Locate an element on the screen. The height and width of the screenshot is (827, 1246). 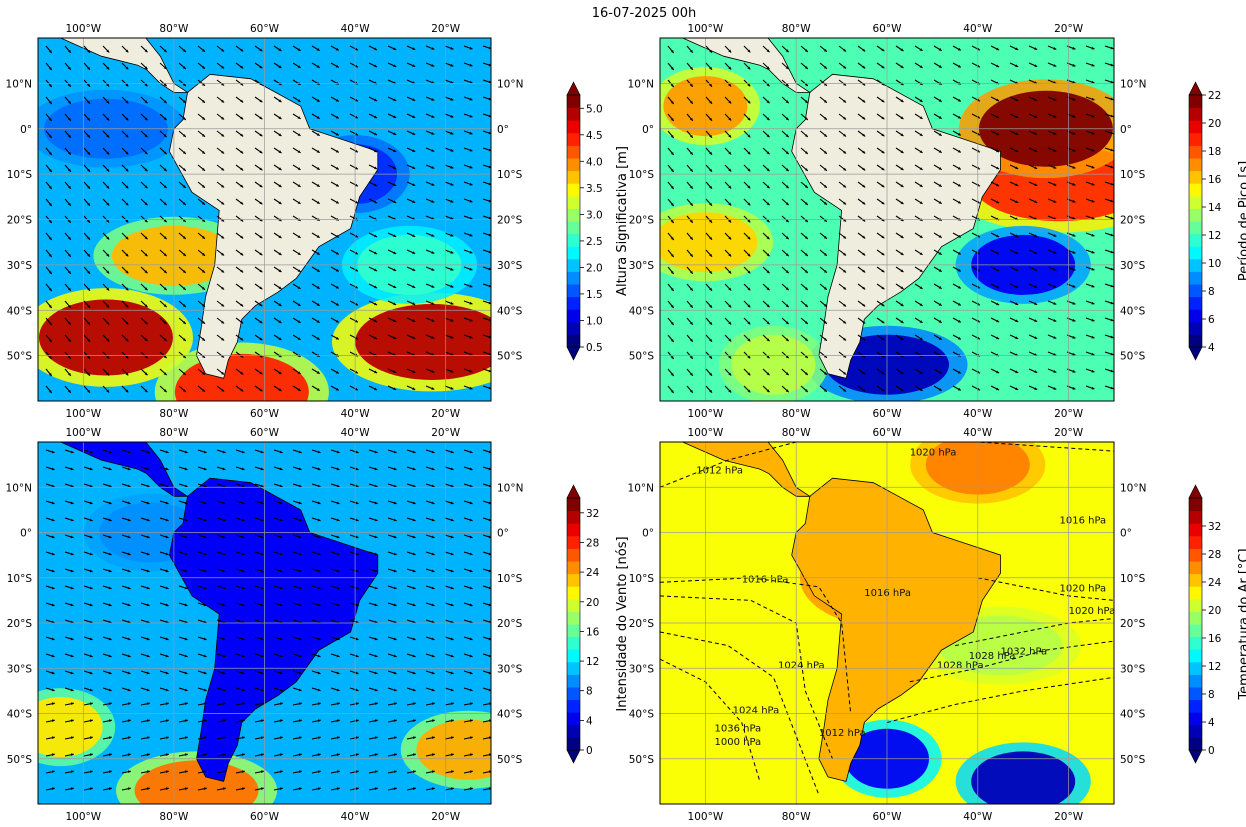
central-america-land is located at coordinates (124, 469).